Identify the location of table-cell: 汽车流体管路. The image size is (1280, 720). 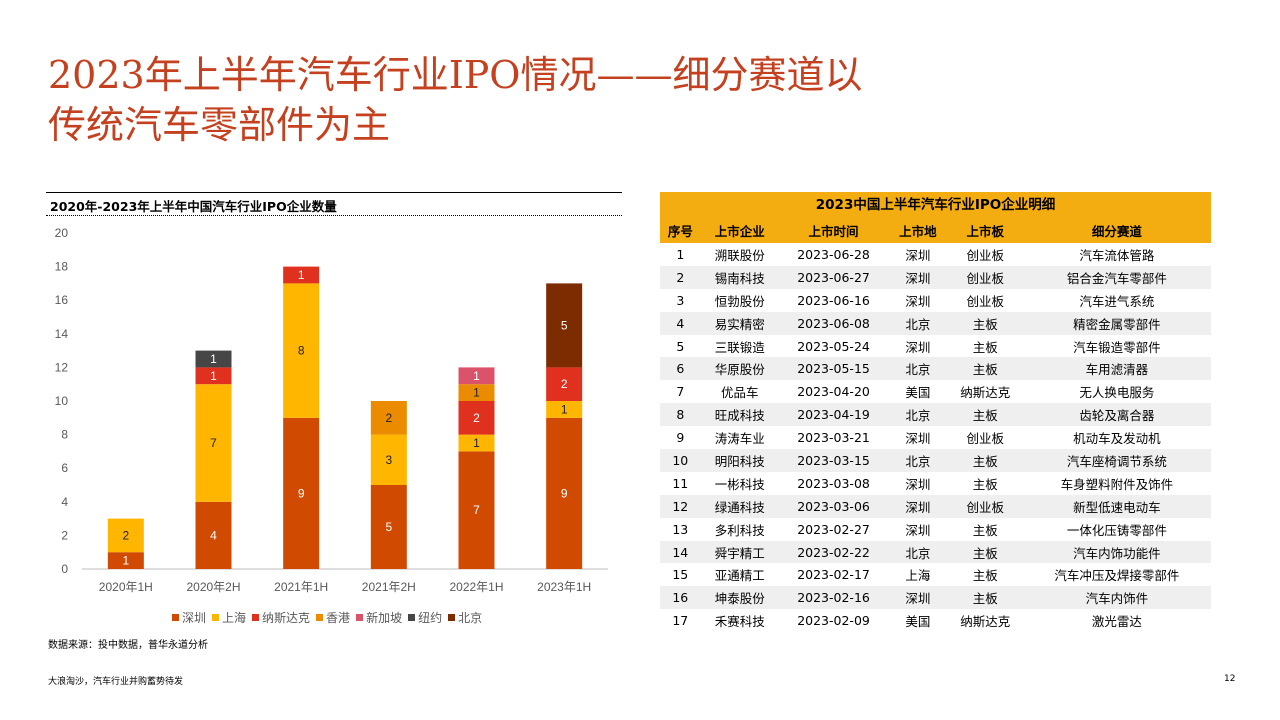
(1117, 255).